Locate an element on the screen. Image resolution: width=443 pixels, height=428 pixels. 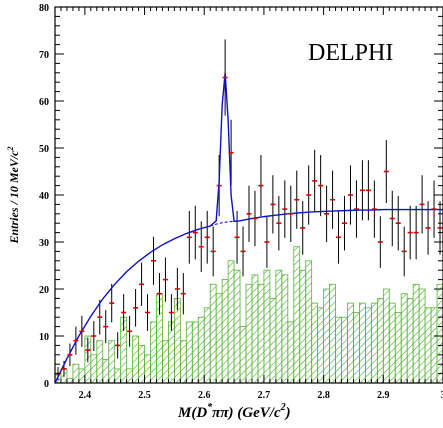
x-axis-label-close: ) is located at coordinates (287, 413).